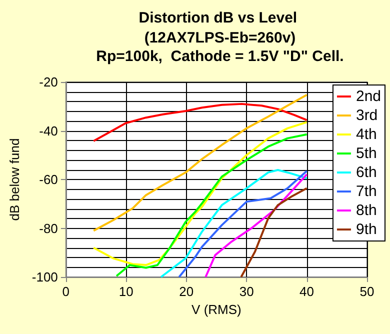 Image resolution: width=390 pixels, height=334 pixels. I want to click on x-tick-label: 40, so click(307, 291).